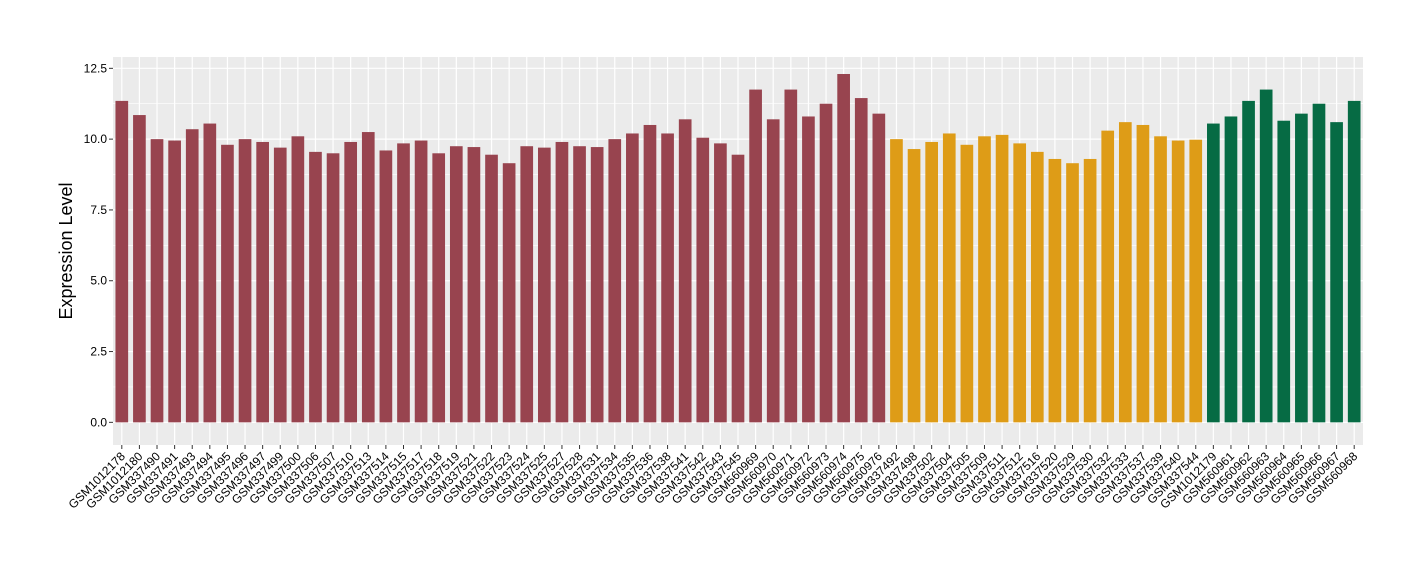 This screenshot has width=1420, height=580. What do you see at coordinates (562, 282) in the screenshot?
I see `bar-gsm337527` at bounding box center [562, 282].